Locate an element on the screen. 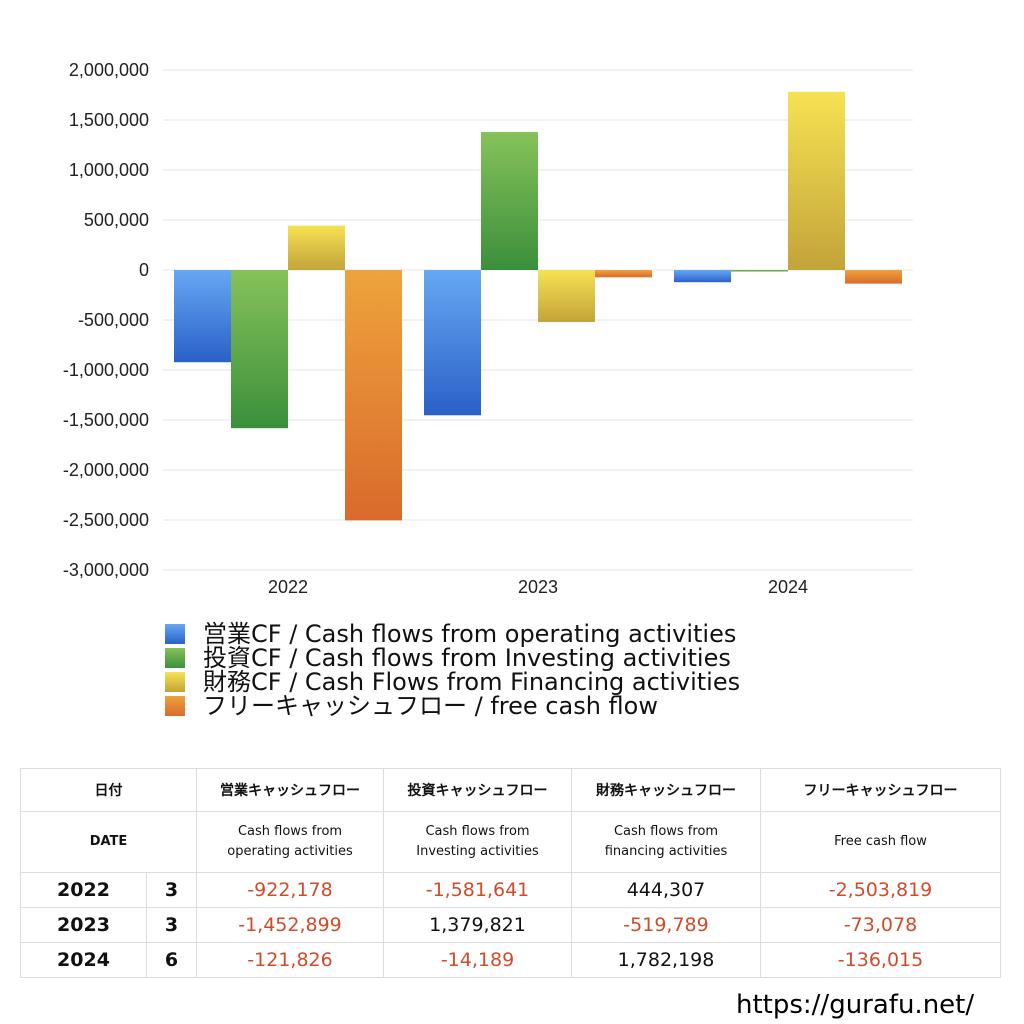 This screenshot has height=1024, width=1024. x-tick-label: 2022 is located at coordinates (288, 587).